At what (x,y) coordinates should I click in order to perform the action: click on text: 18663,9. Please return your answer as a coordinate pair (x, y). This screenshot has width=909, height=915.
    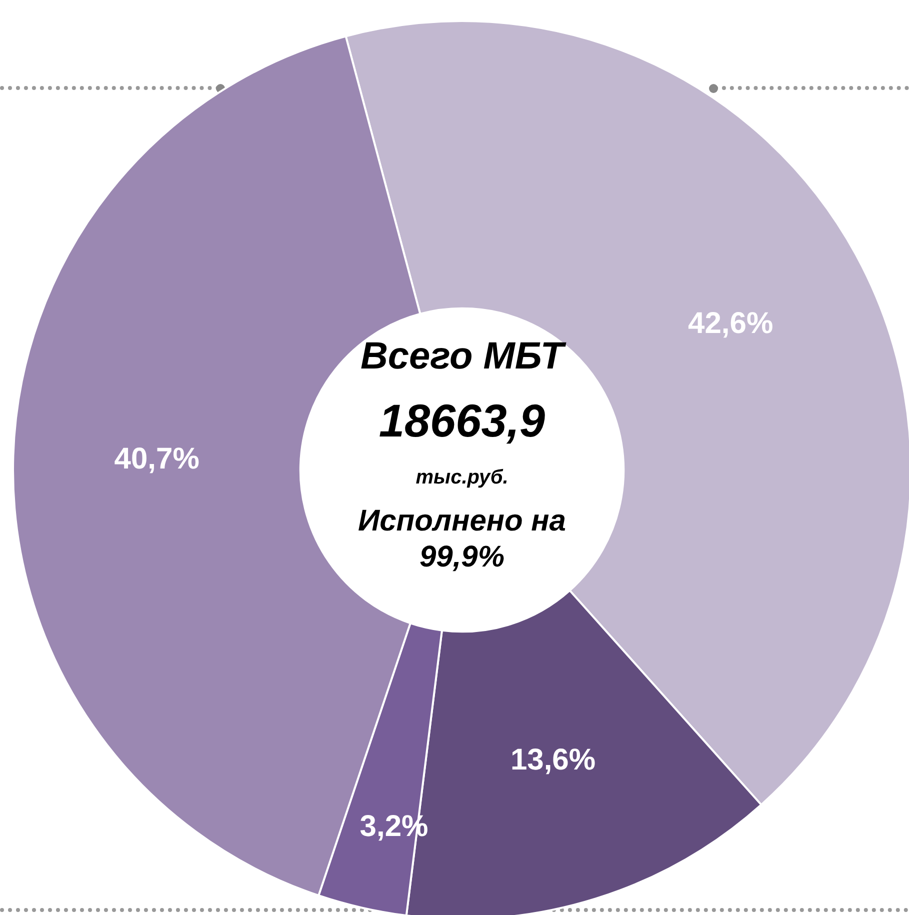
    Looking at the image, I should click on (462, 420).